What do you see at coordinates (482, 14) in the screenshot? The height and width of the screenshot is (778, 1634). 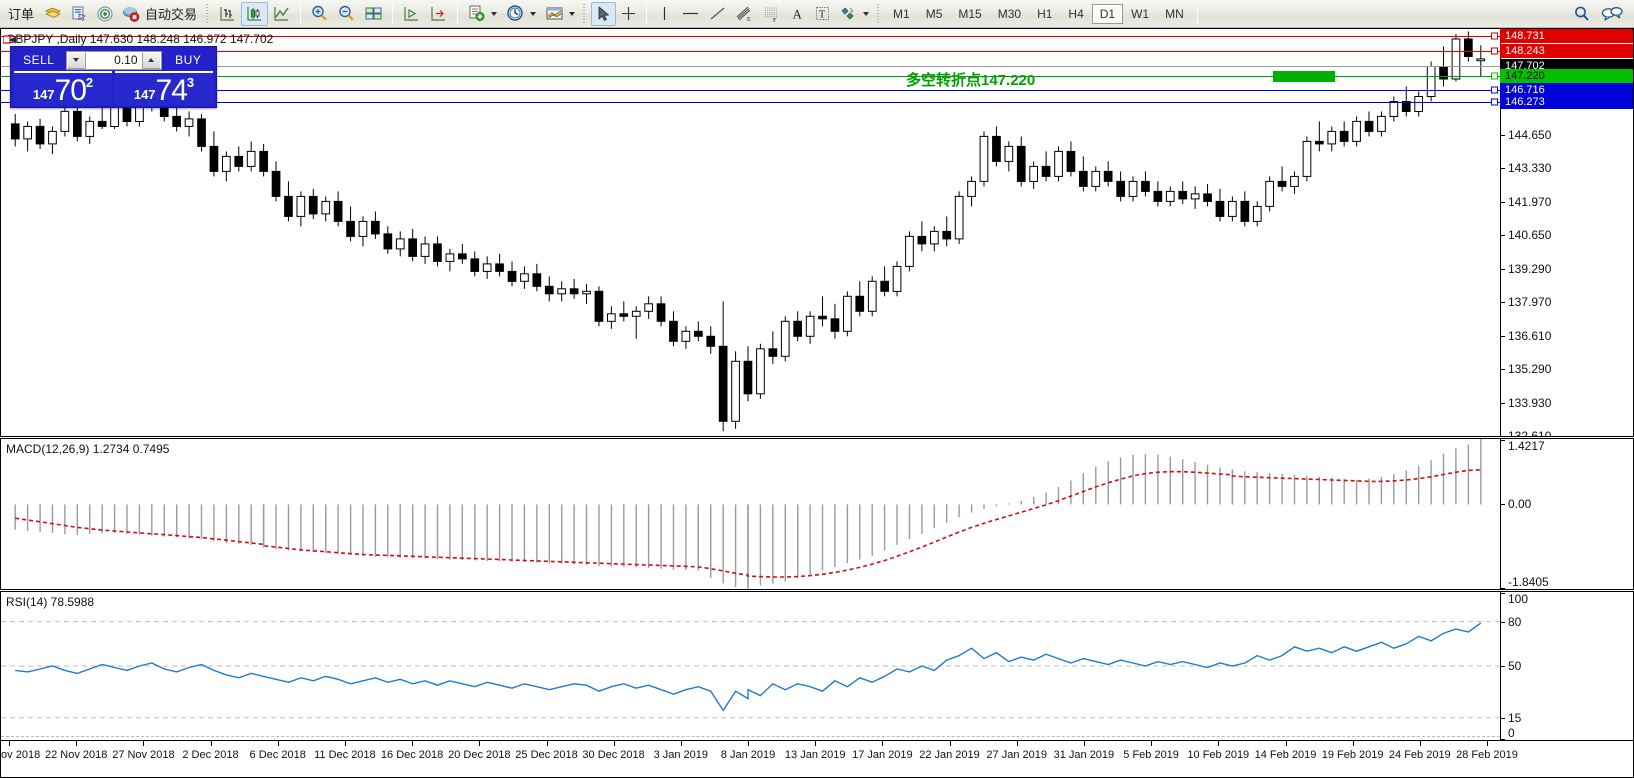 I see `indicators-button` at bounding box center [482, 14].